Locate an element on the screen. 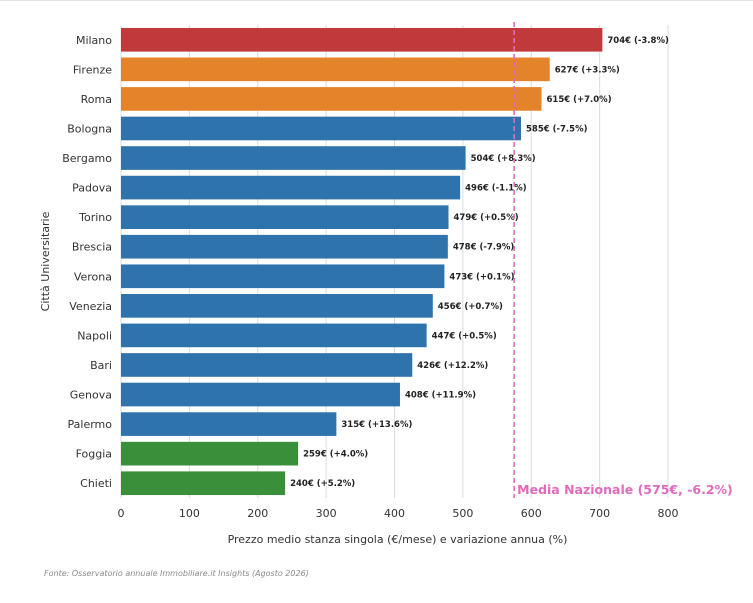  data-label: 585€ (-7.5%) is located at coordinates (557, 129).